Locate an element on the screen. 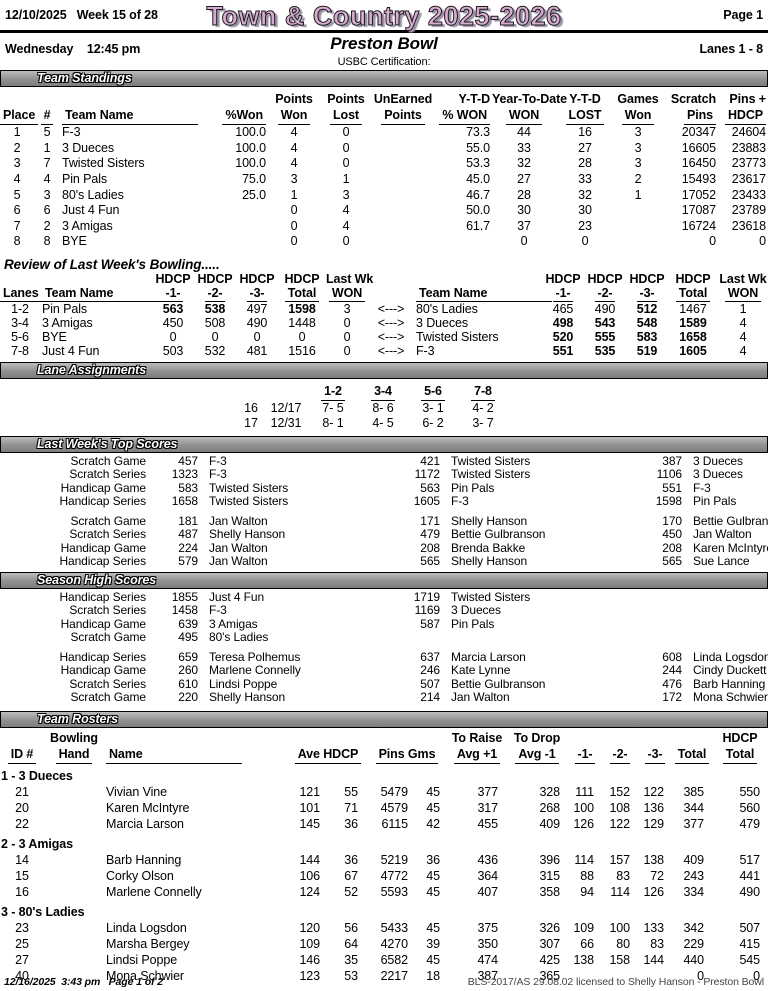  roster-player-row-cell: 350 is located at coordinates (487, 943).